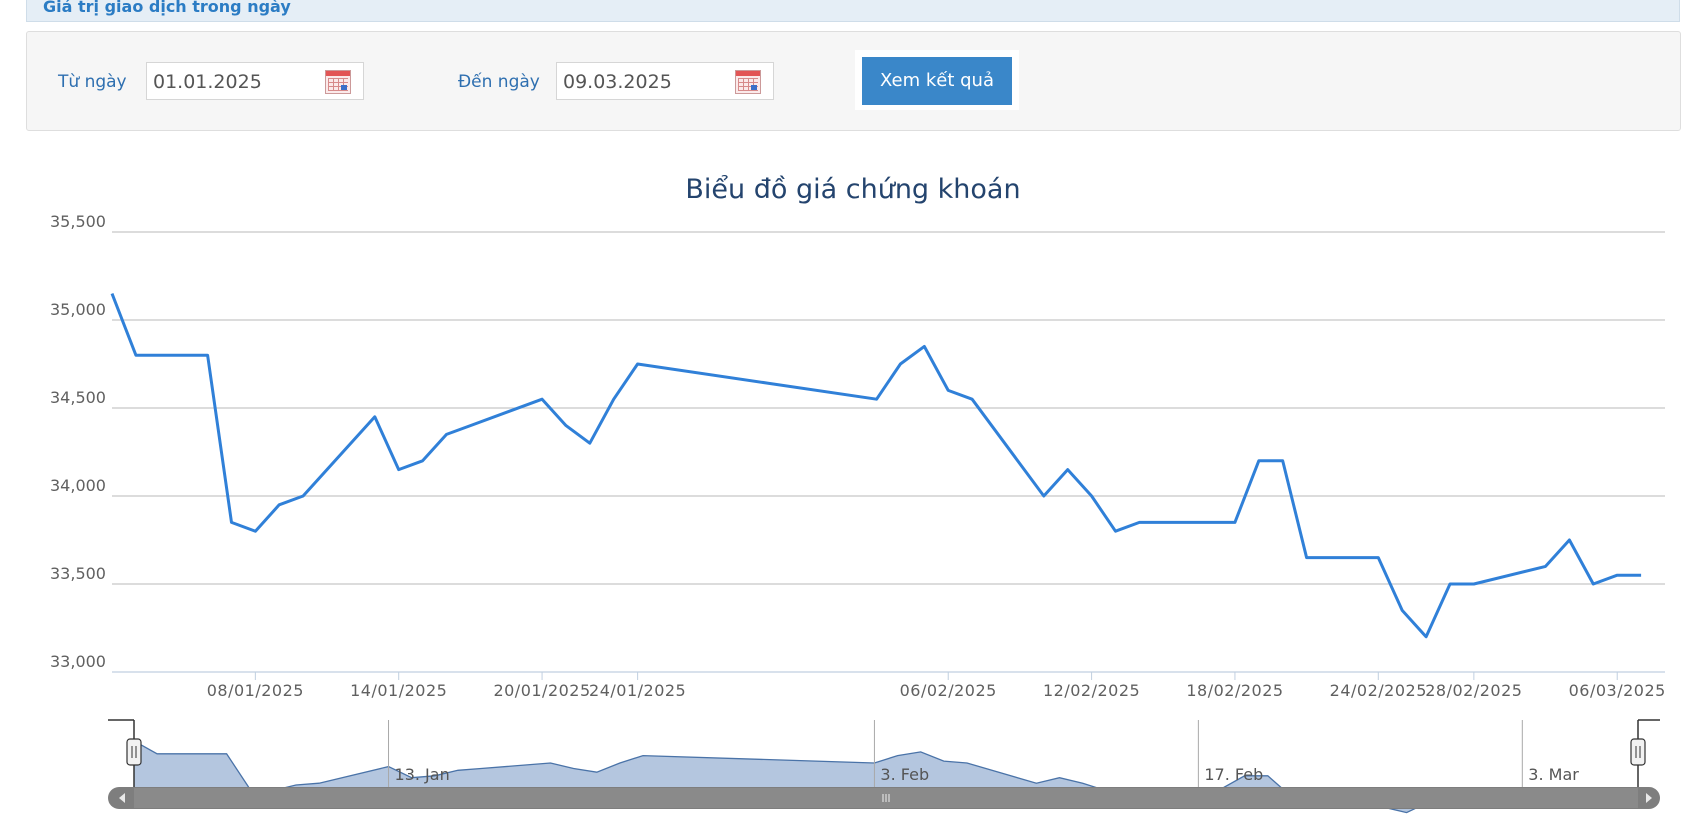 The image size is (1702, 825). Describe the element at coordinates (1233, 774) in the screenshot. I see `navigator-tick-label: 17. Feb` at that location.